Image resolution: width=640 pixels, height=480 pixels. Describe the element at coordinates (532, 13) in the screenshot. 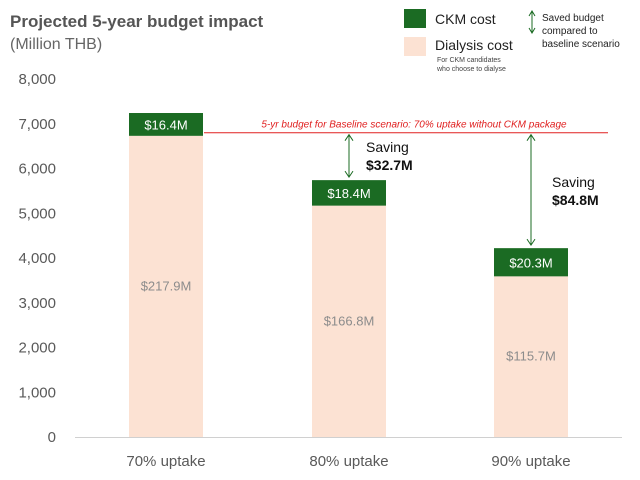

I see `legend-saved-arrow-up` at that location.